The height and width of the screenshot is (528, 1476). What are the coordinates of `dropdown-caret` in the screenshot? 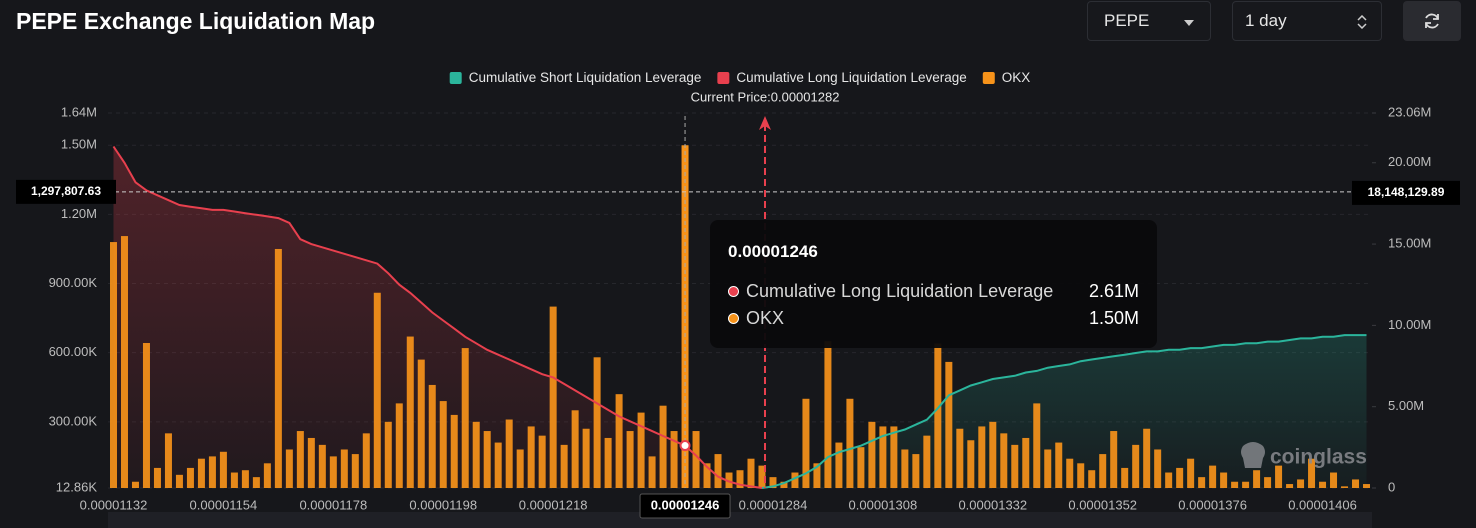 It's located at (1189, 23).